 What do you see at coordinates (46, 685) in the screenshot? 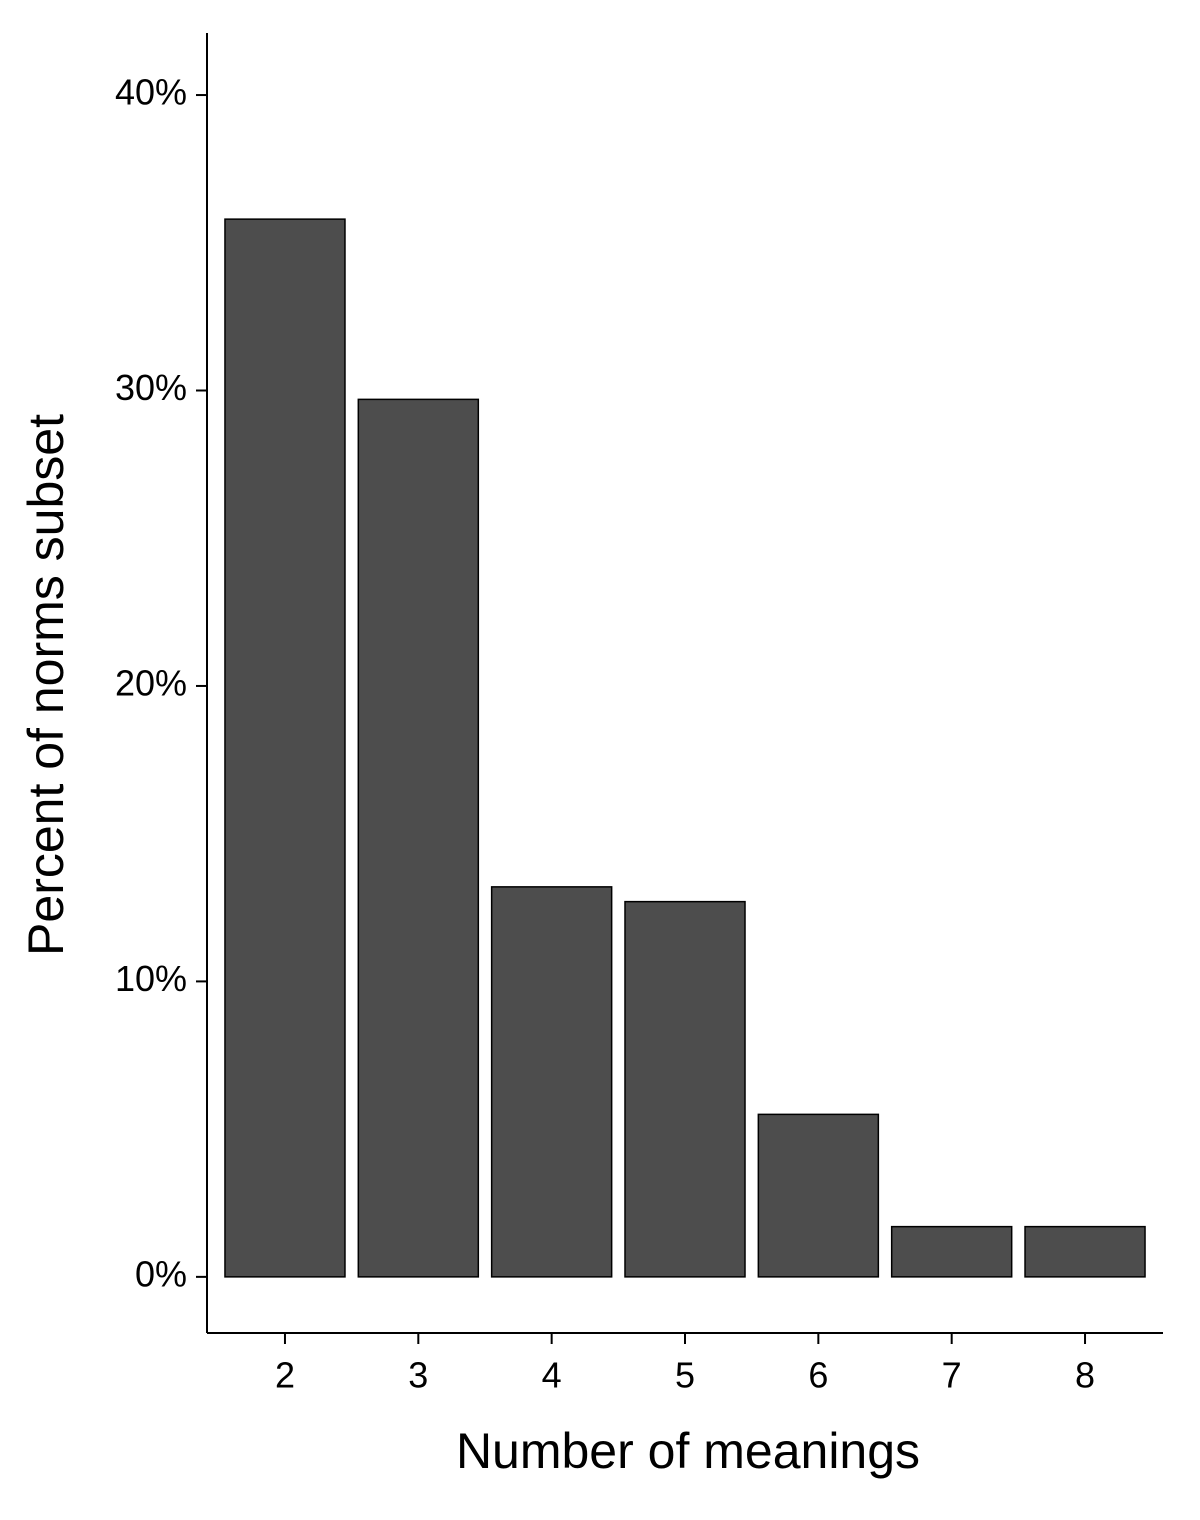
I see `y-axis-title: Percent of norms subset` at bounding box center [46, 685].